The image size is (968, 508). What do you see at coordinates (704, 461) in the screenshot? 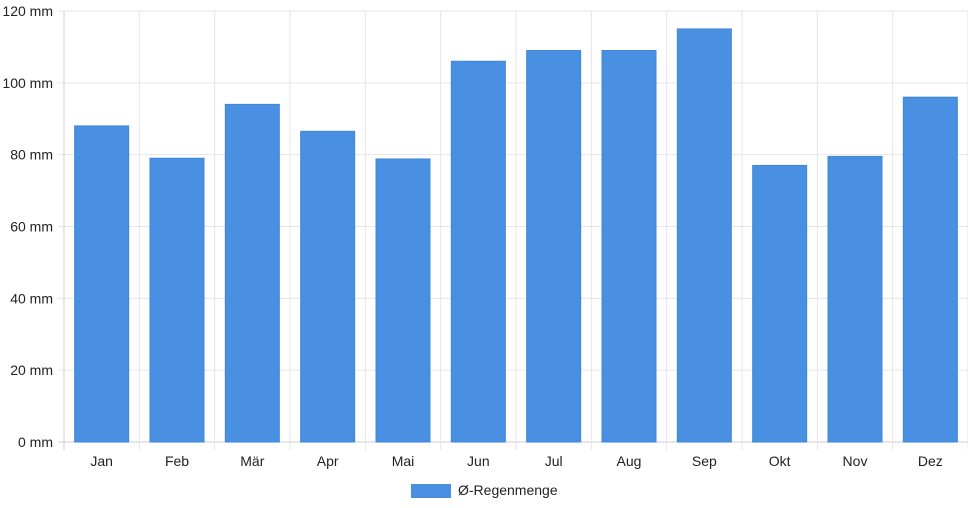
I see `x-tick-label: Sep` at bounding box center [704, 461].